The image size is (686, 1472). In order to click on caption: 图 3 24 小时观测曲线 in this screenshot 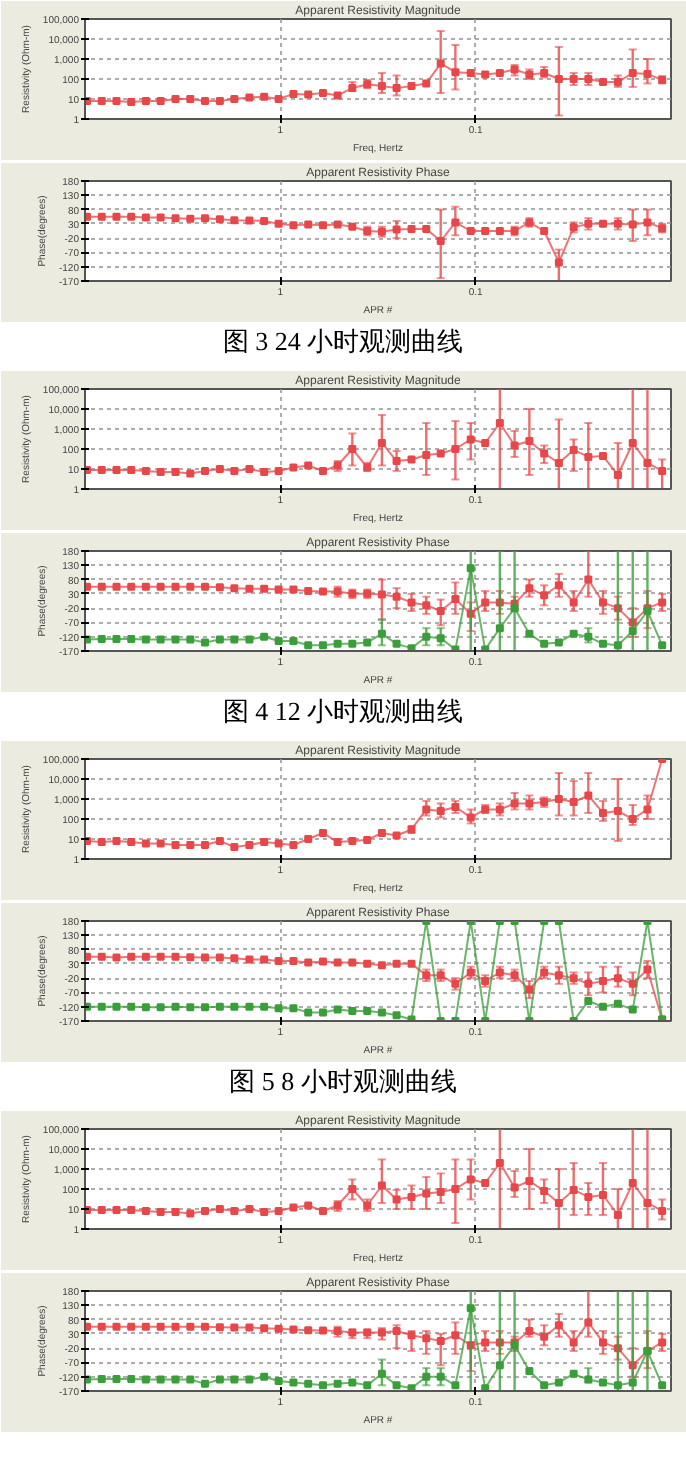, I will do `click(343, 342)`.